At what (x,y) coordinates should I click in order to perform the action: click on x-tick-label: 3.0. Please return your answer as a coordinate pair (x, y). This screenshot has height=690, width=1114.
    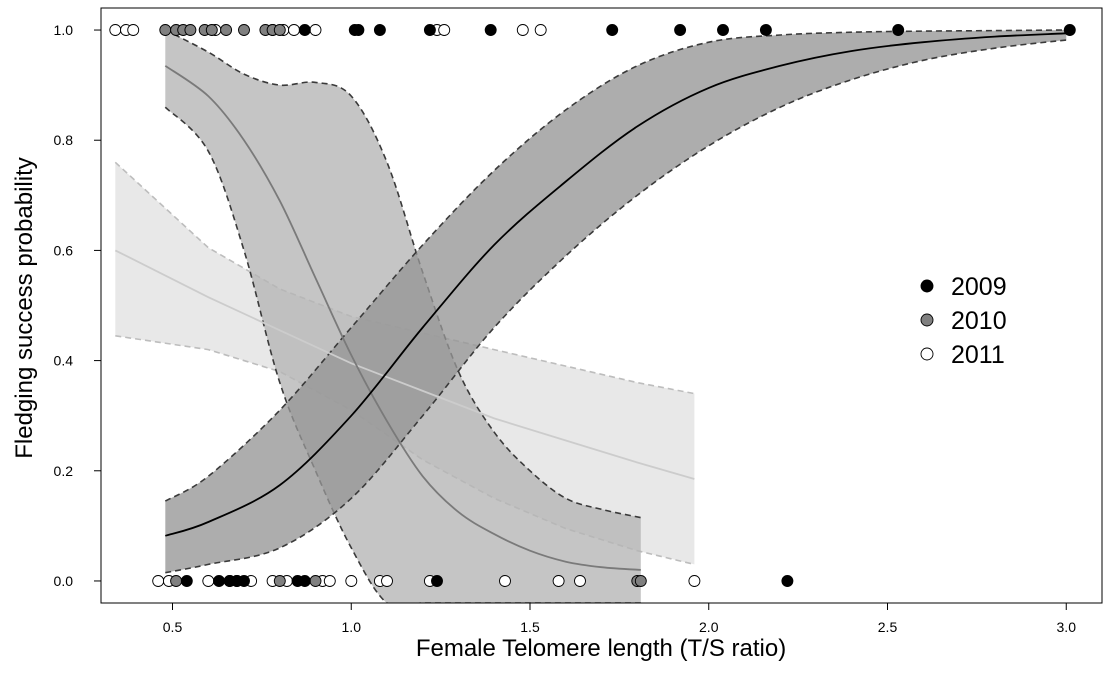
    Looking at the image, I should click on (1067, 627).